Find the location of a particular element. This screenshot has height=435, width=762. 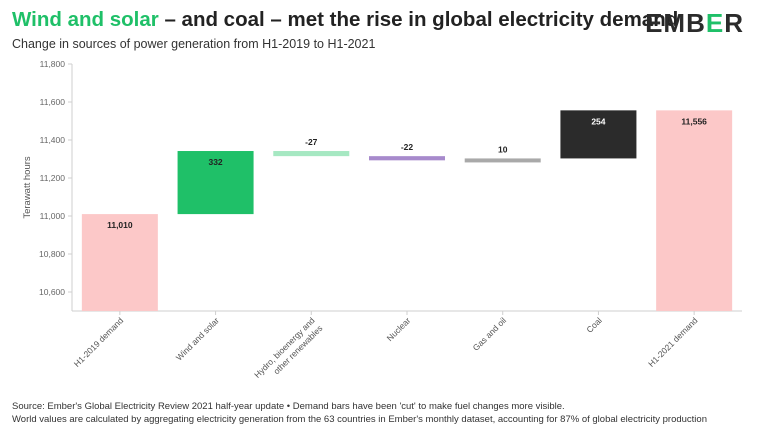

x-tick-label-line: Wind and solar is located at coordinates (197, 338).